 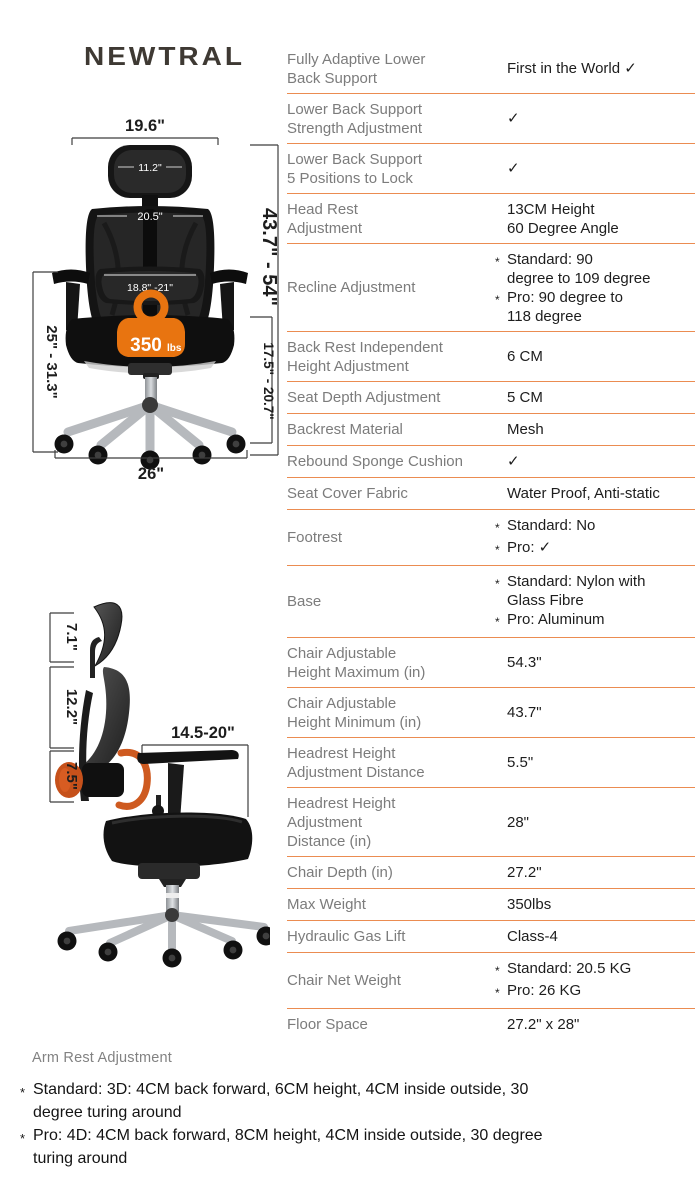 I want to click on front-seat-height-label: 17.5" - 20.7", so click(x=268, y=380).